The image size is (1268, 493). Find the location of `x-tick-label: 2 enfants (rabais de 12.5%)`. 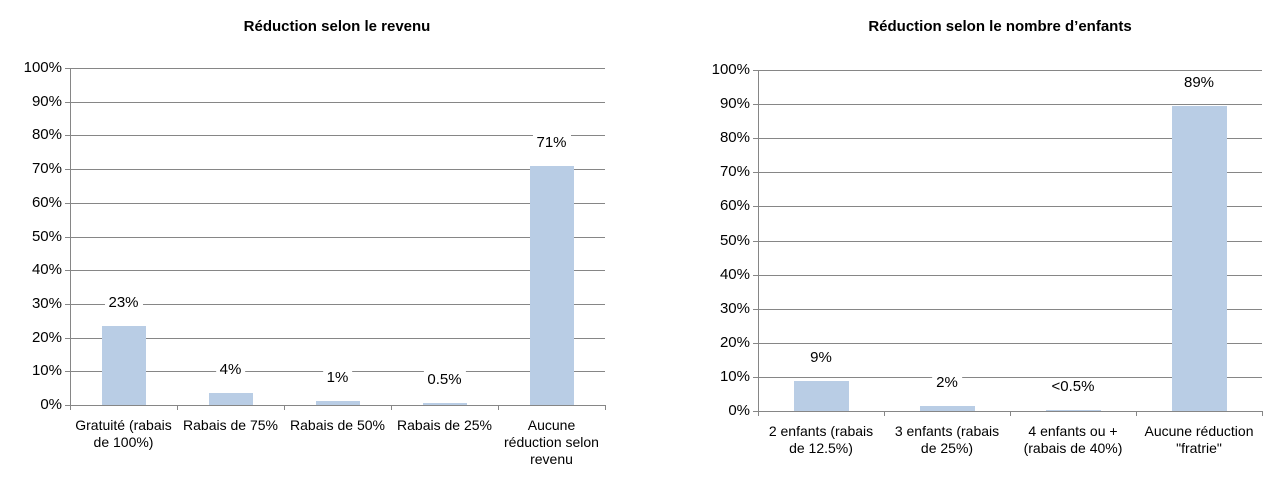

x-tick-label: 2 enfants (rabais de 12.5%) is located at coordinates (821, 439).